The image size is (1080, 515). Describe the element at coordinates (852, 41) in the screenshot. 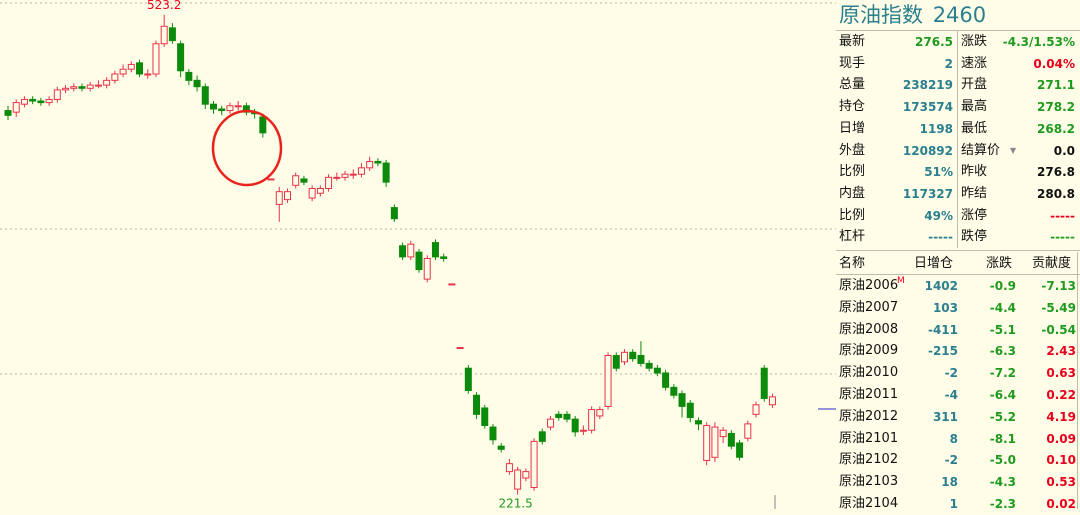

I see `quote-label: 最新` at that location.